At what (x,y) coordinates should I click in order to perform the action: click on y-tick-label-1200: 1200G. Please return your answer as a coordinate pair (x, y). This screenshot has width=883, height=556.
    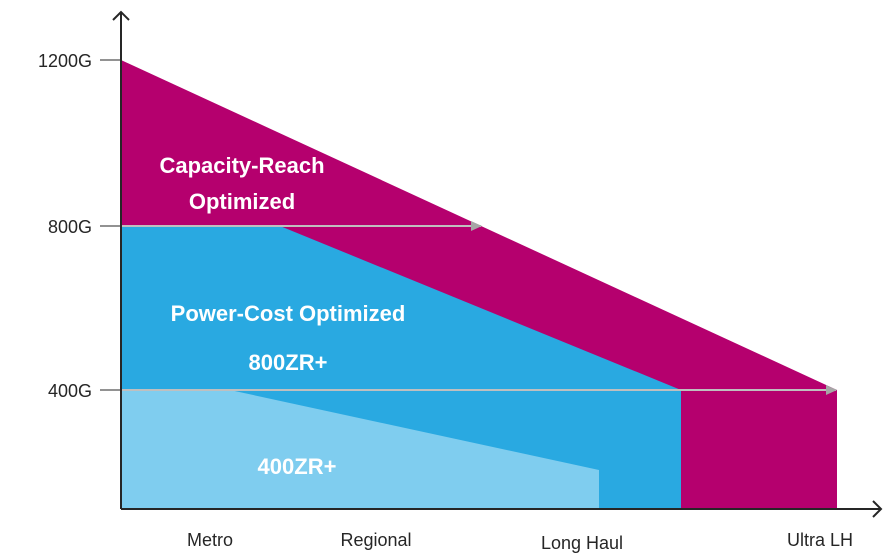
    Looking at the image, I should click on (65, 61).